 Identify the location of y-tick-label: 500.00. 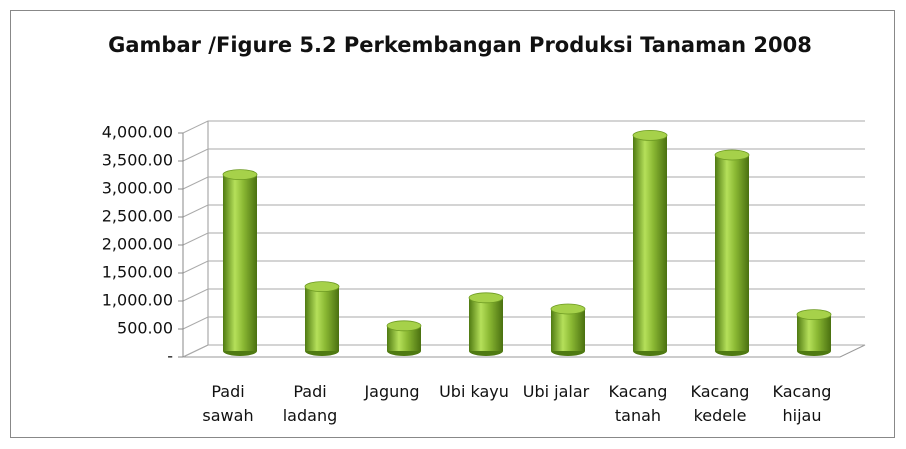
(145, 328).